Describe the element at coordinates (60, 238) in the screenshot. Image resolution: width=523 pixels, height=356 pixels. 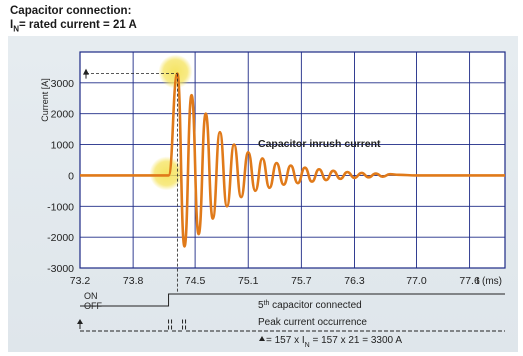
I see `y-tick-label: -2000` at that location.